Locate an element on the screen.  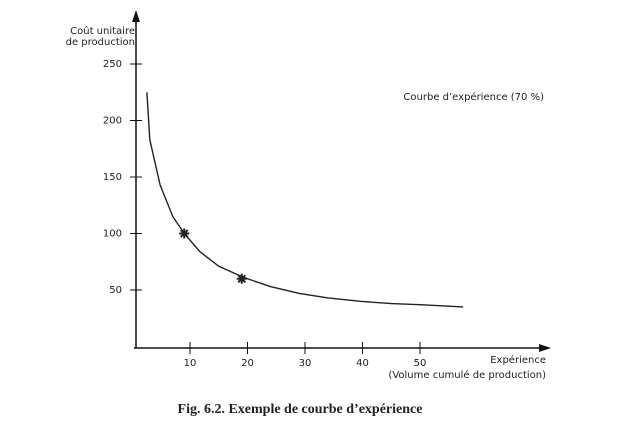
x-label-line: (Volume cumulé de production) is located at coordinates (467, 375).